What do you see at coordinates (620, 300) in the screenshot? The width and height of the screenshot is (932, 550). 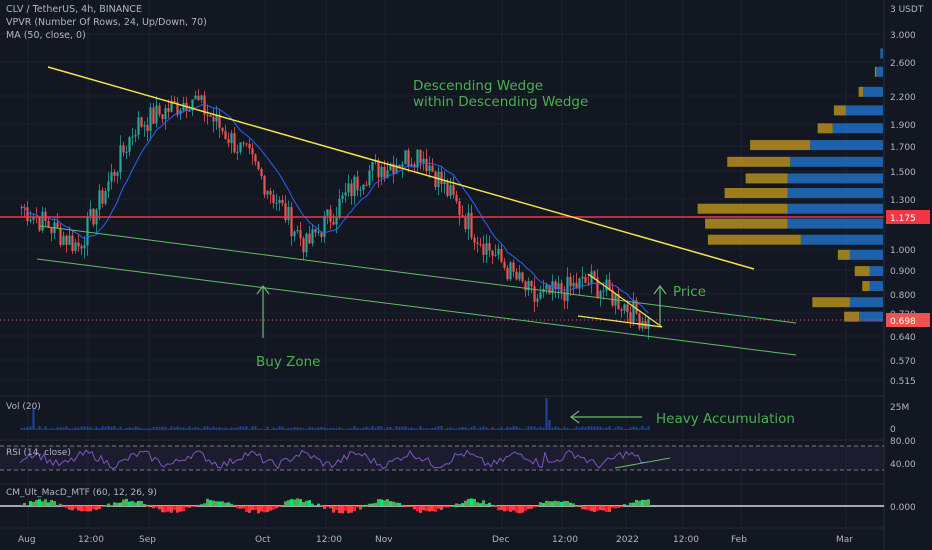 I see `small-wedge` at bounding box center [620, 300].